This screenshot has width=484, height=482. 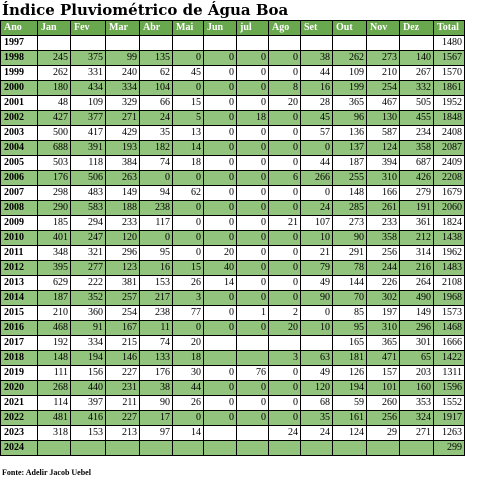 I want to click on month-cell: 109, so click(x=88, y=103).